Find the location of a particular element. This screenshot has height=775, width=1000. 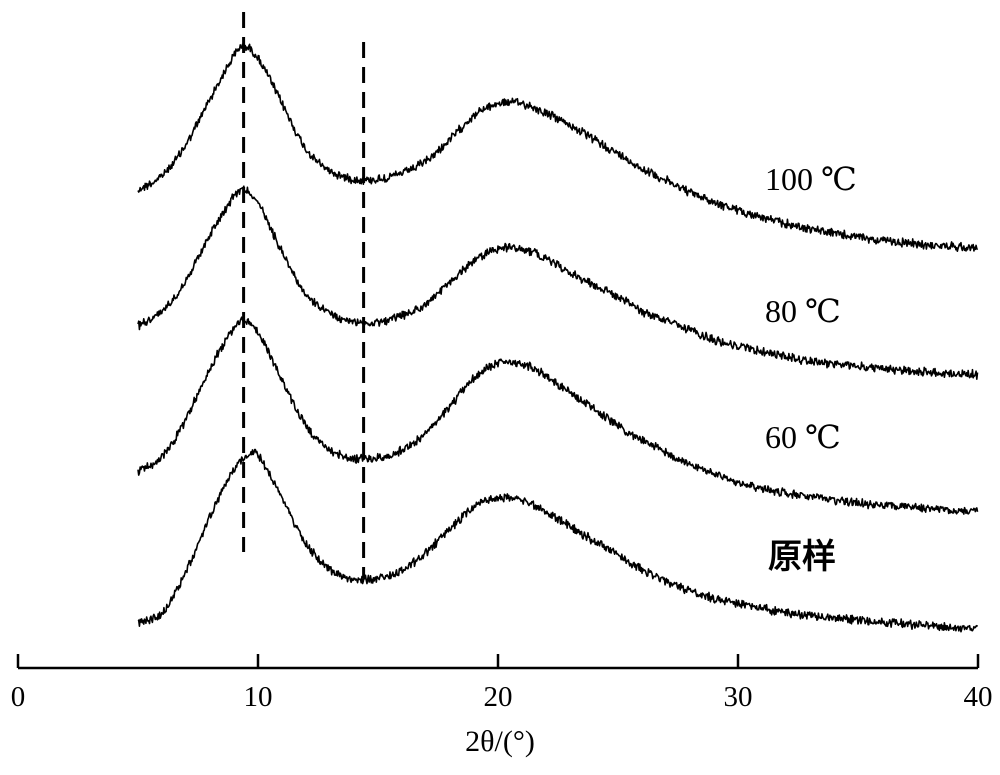

x-tick-label: 40 is located at coordinates (978, 697).